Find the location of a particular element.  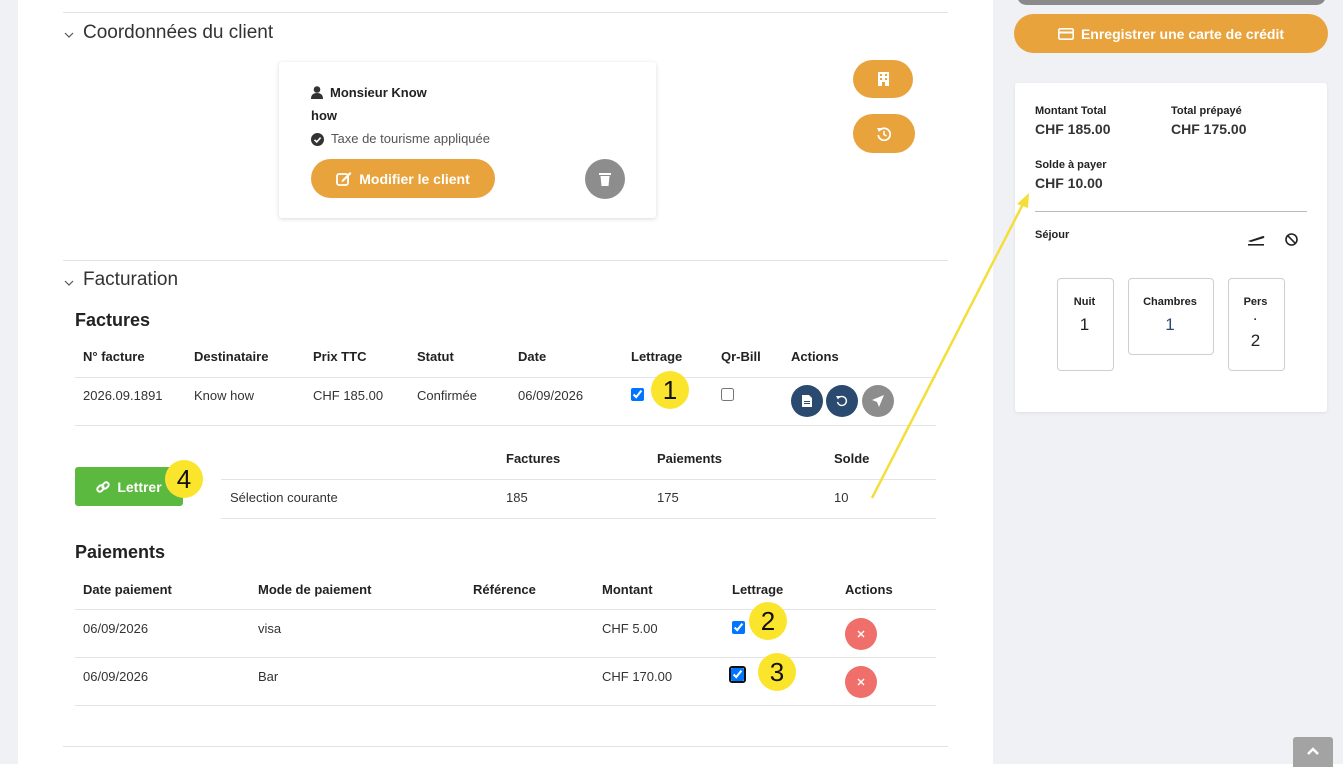

departure-icon is located at coordinates (1256, 239).